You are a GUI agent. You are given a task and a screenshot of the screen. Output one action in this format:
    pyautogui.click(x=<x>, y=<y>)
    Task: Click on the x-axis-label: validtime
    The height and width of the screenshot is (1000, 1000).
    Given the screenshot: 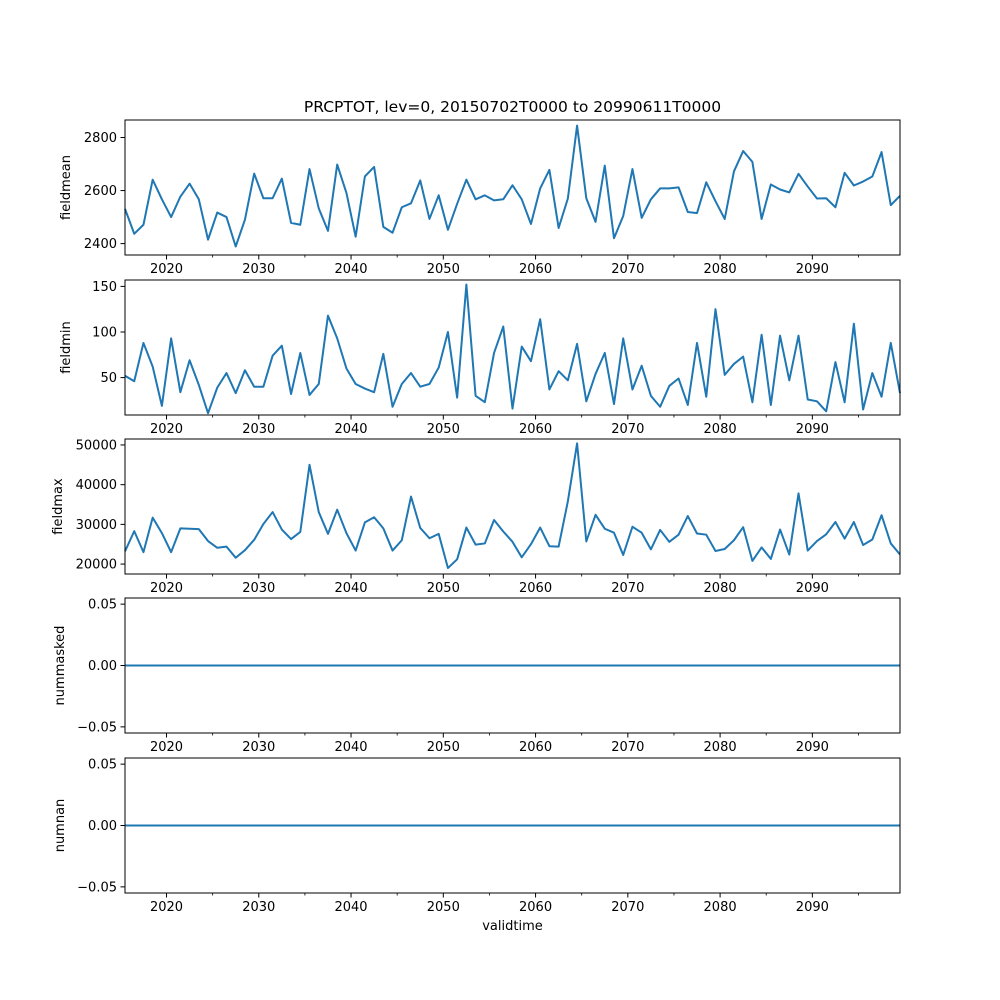 What is the action you would take?
    pyautogui.click(x=512, y=926)
    